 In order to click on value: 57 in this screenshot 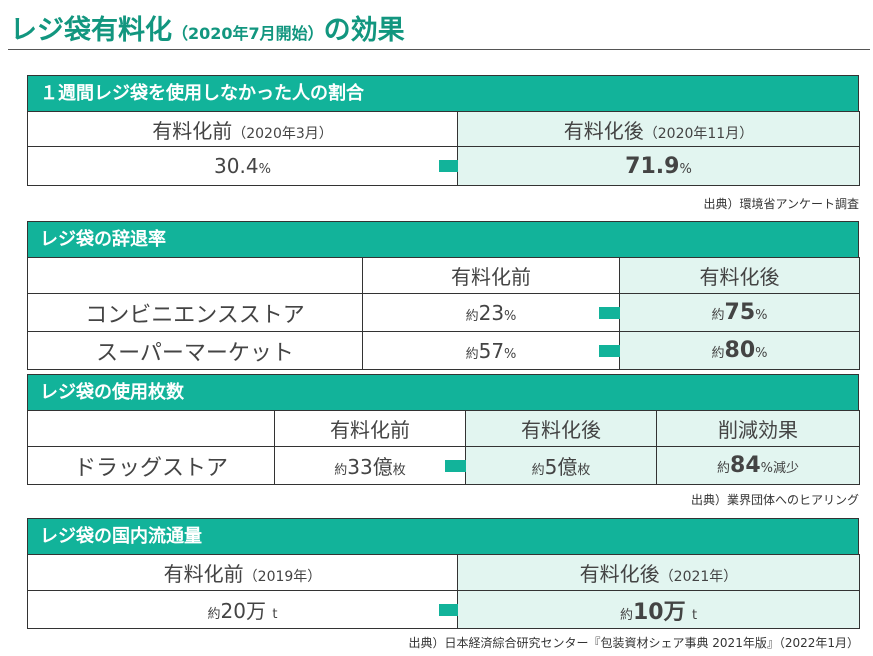, I will do `click(491, 350)`.